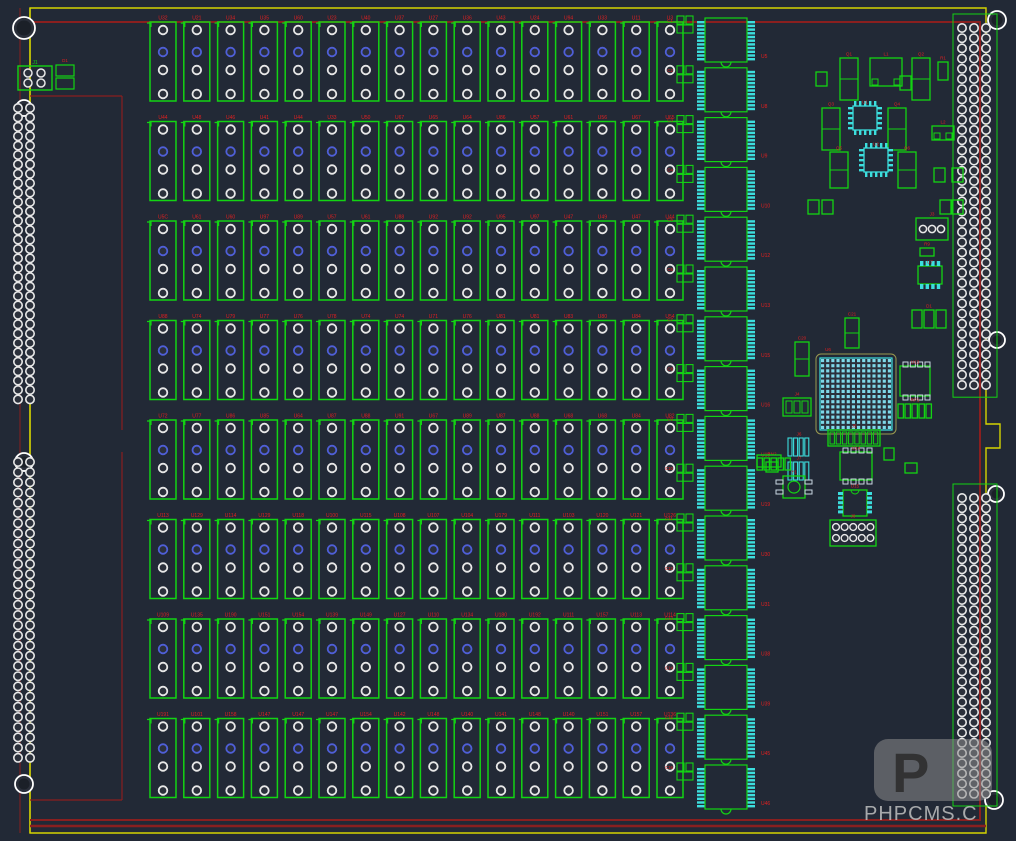  Describe the element at coordinates (195, 357) in the screenshot. I see `memory-slot: U74` at that location.